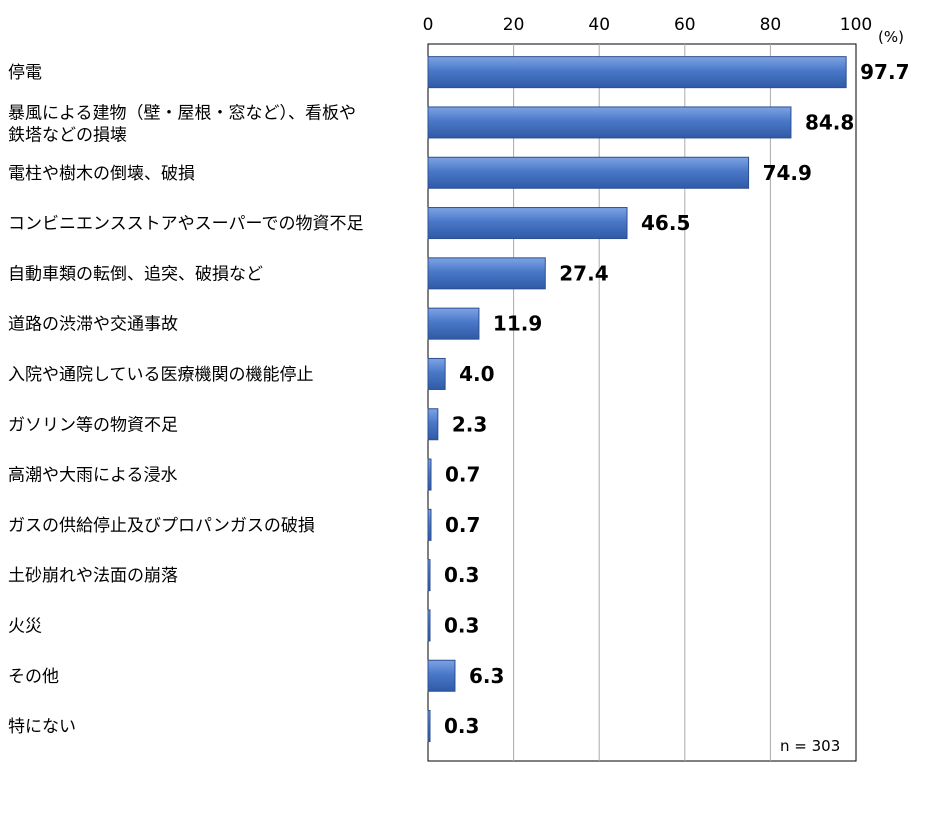  What do you see at coordinates (884, 72) in the screenshot?
I see `value-label: 97.7` at bounding box center [884, 72].